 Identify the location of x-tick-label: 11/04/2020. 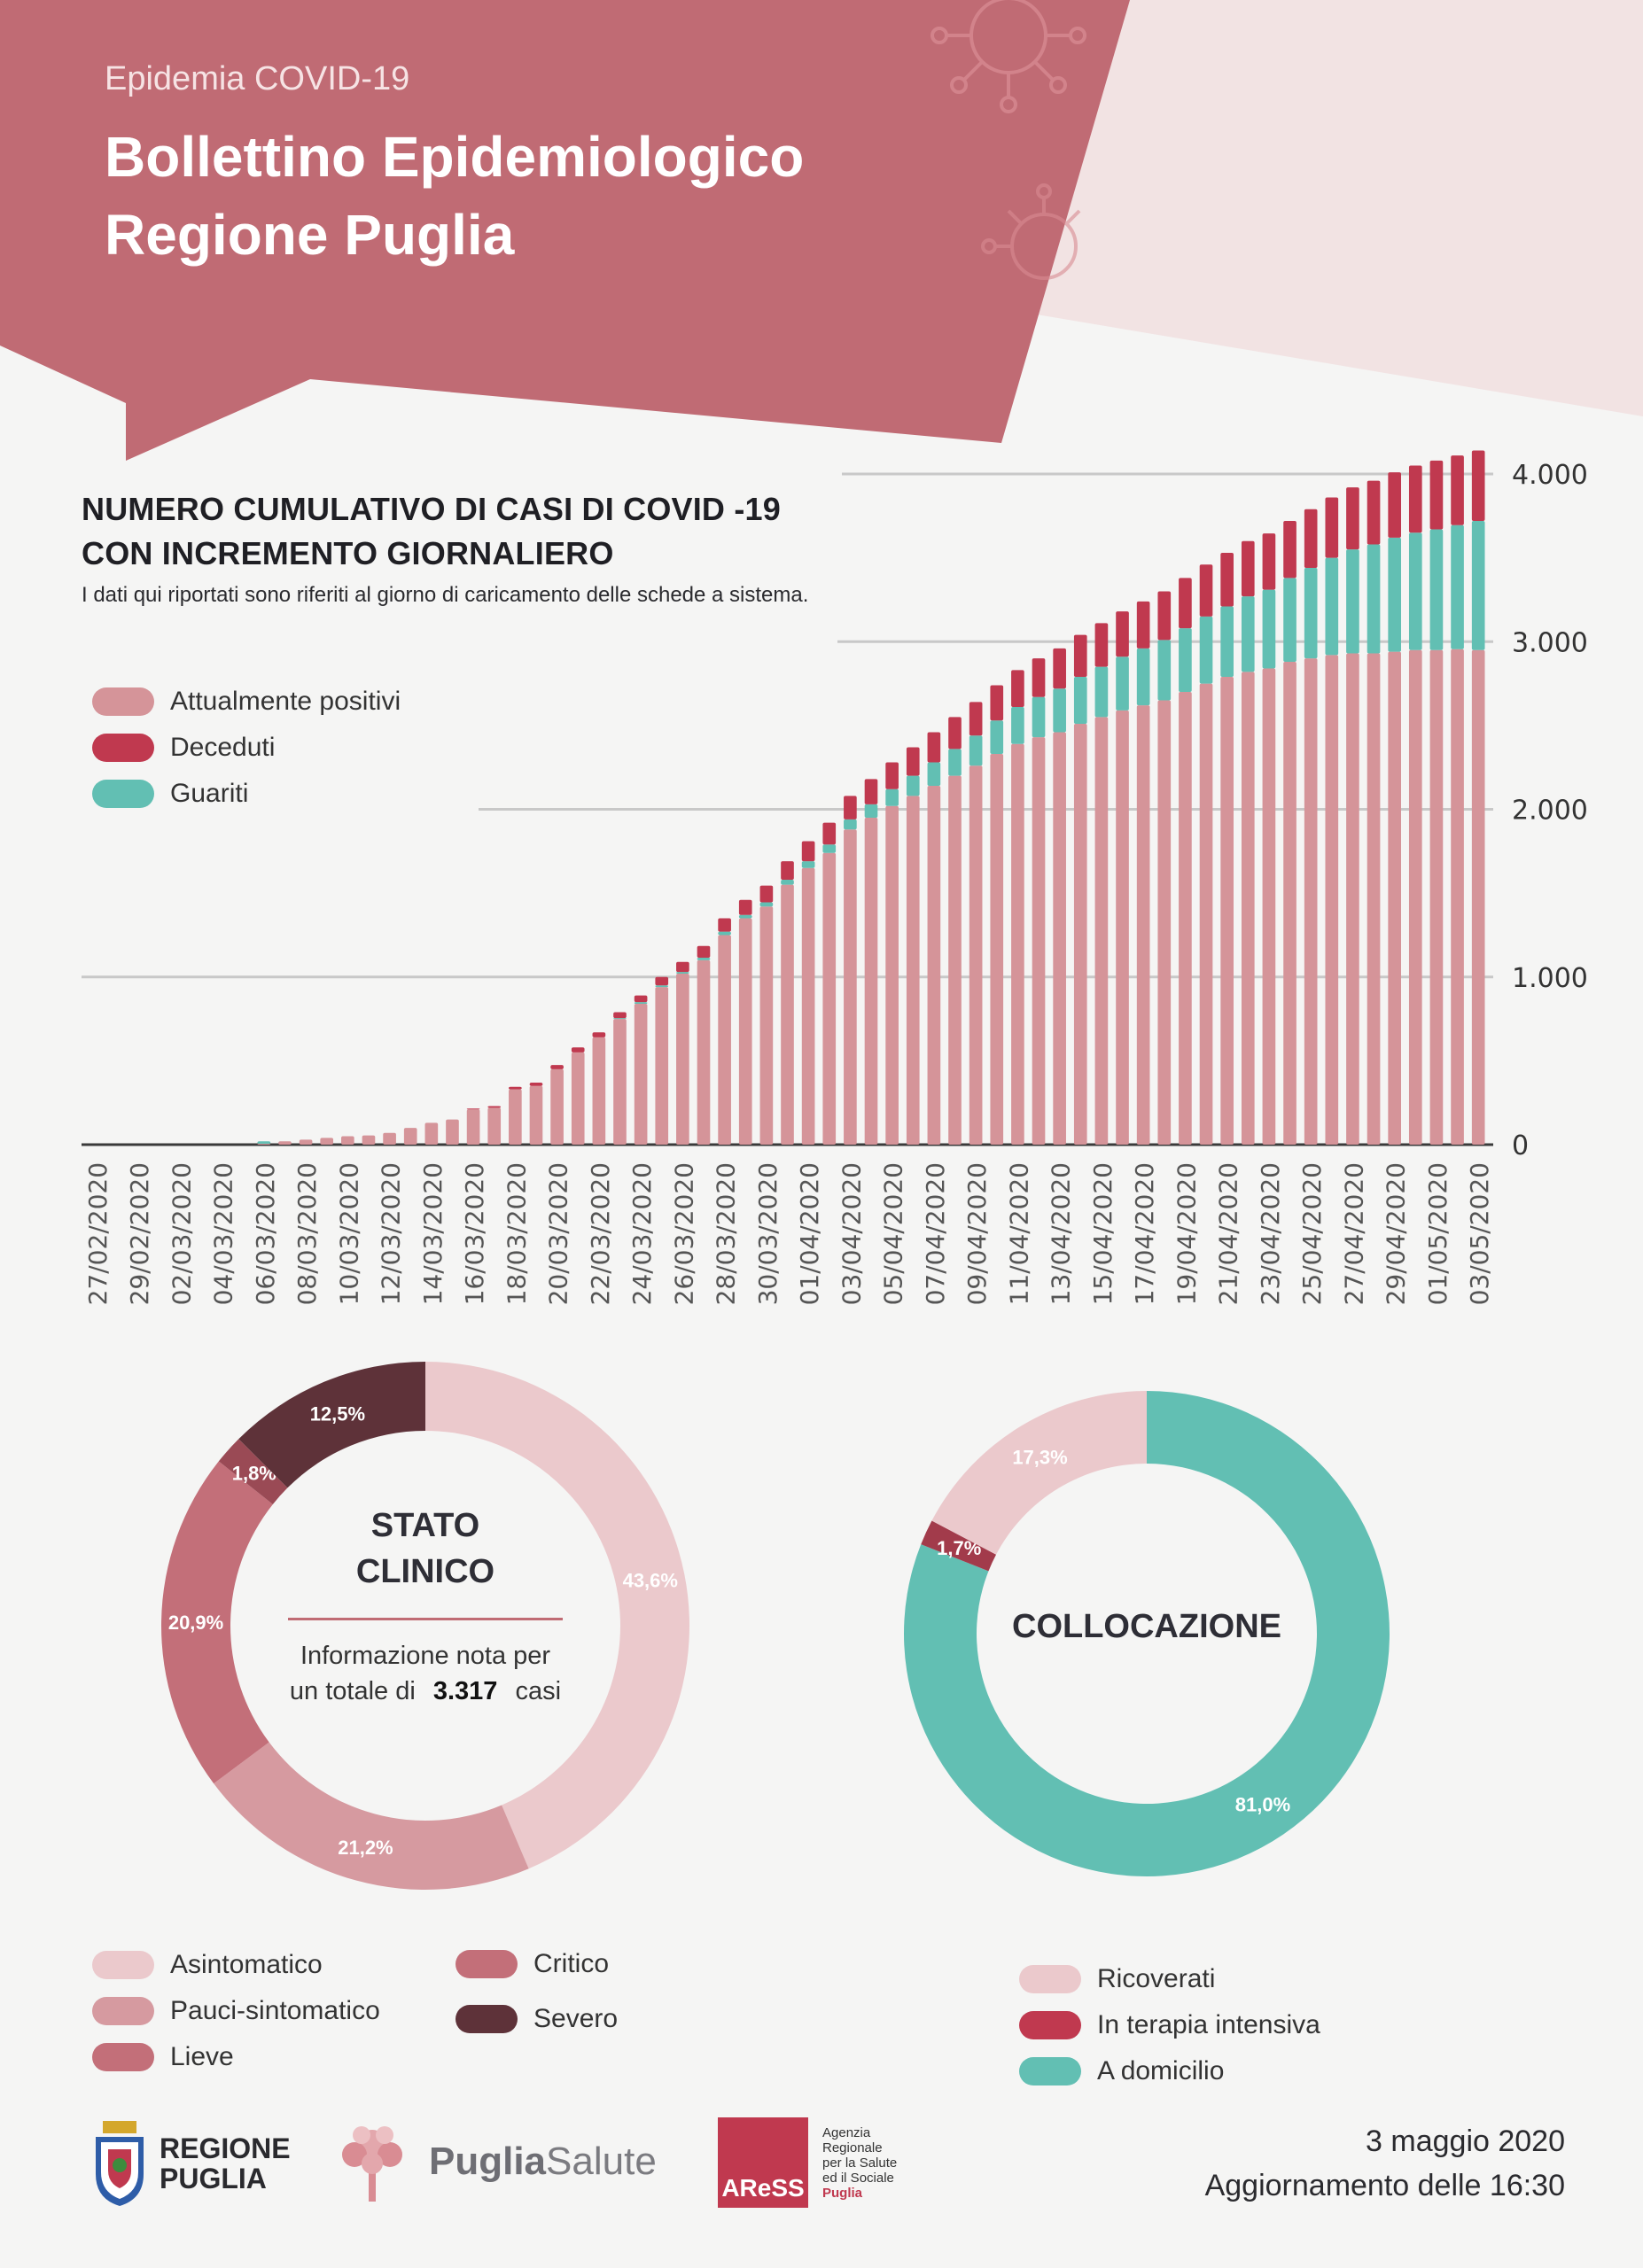
(1018, 1233).